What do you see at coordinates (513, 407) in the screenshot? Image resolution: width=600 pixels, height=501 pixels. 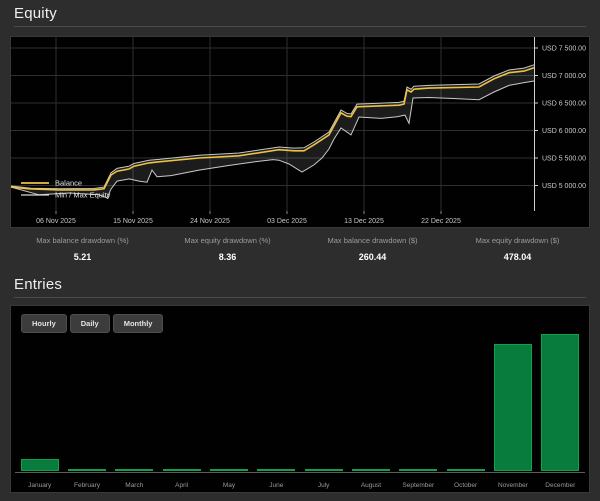 I see `entries-bar-november` at bounding box center [513, 407].